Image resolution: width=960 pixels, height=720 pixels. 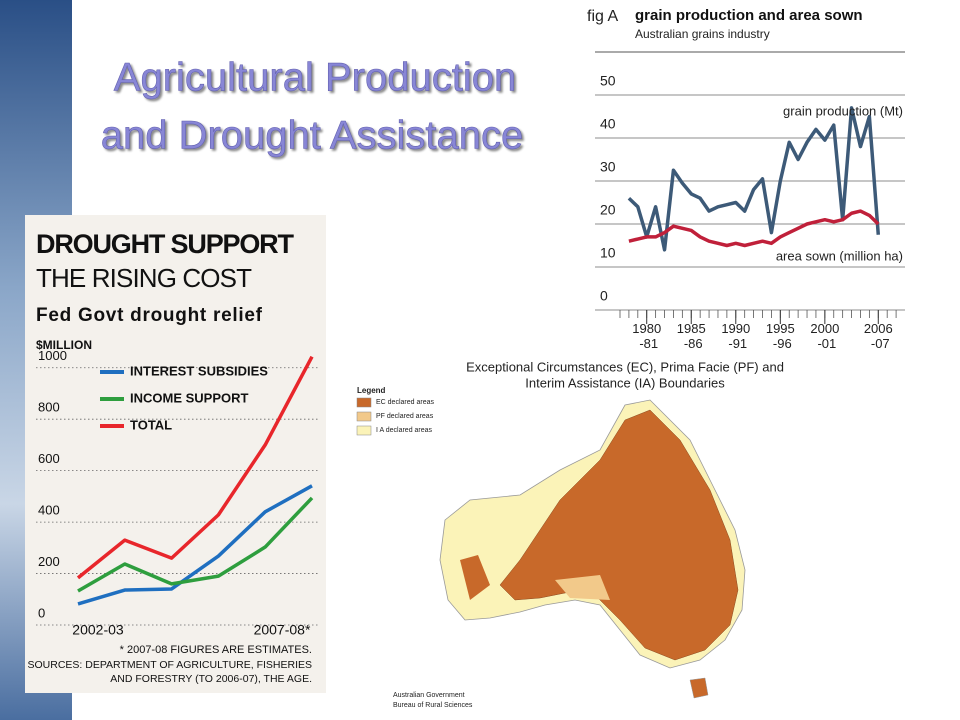 I want to click on note: AND FORESTRY (TO 2006-07), THE AGE., so click(x=211, y=679).